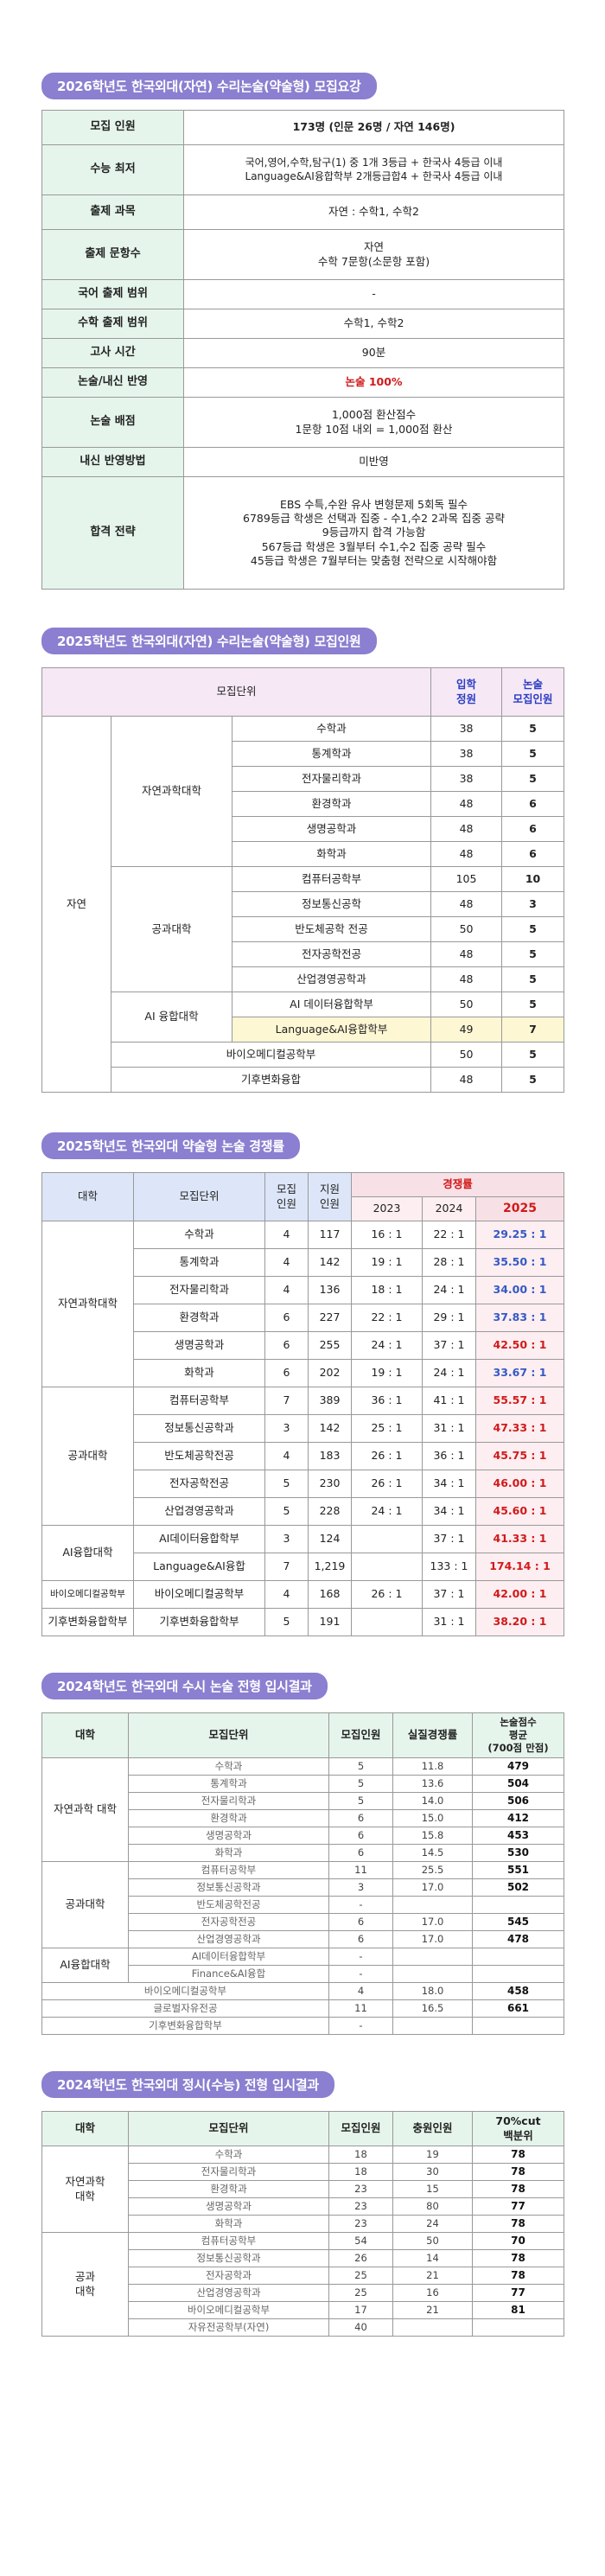 The height and width of the screenshot is (2576, 605). I want to click on apply-cell: 136, so click(330, 1290).